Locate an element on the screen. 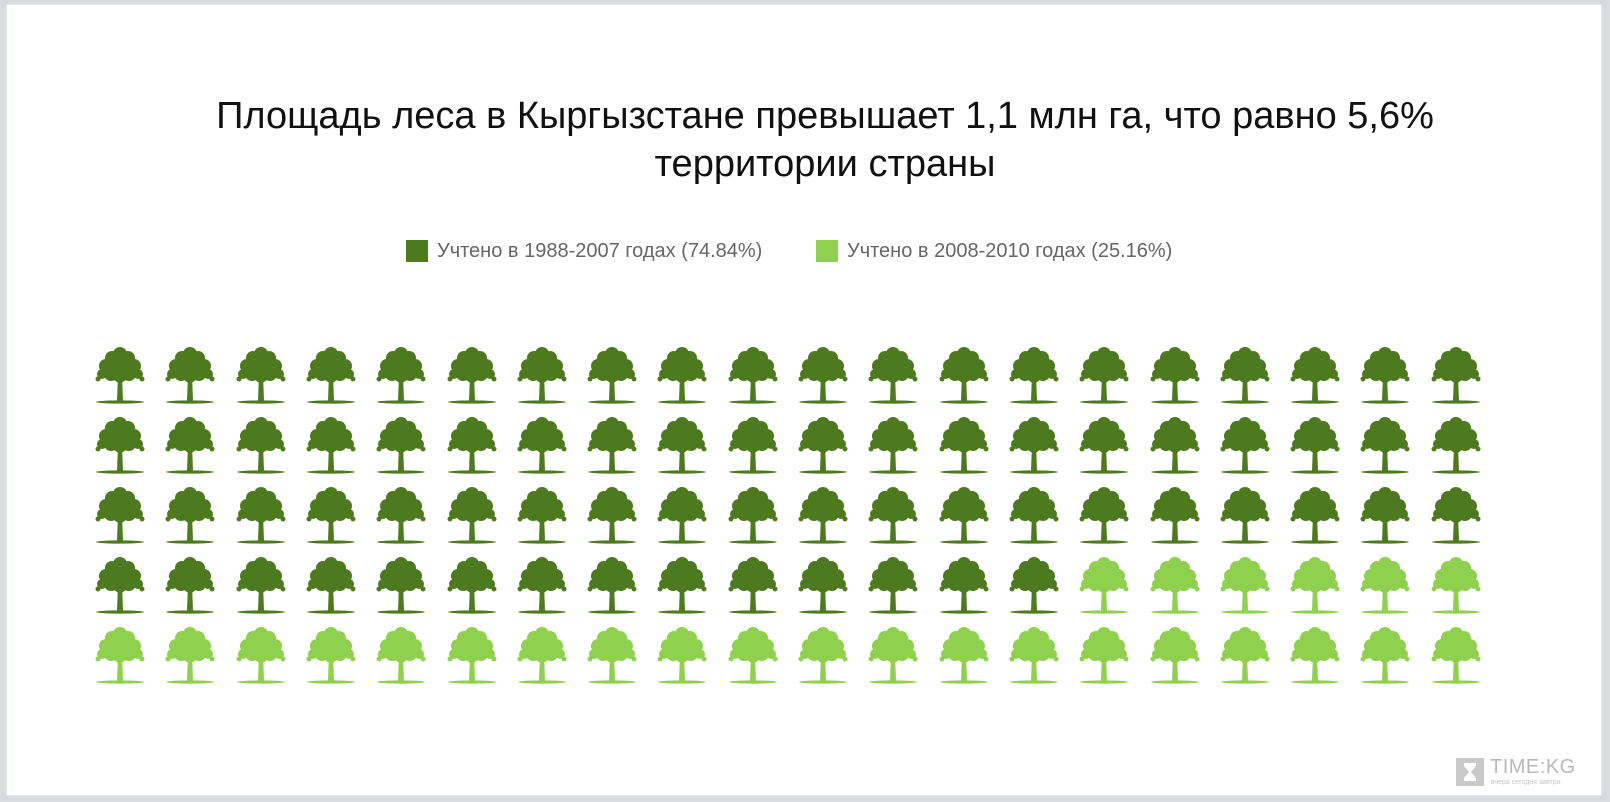  legend-swatch-dark-green is located at coordinates (417, 251).